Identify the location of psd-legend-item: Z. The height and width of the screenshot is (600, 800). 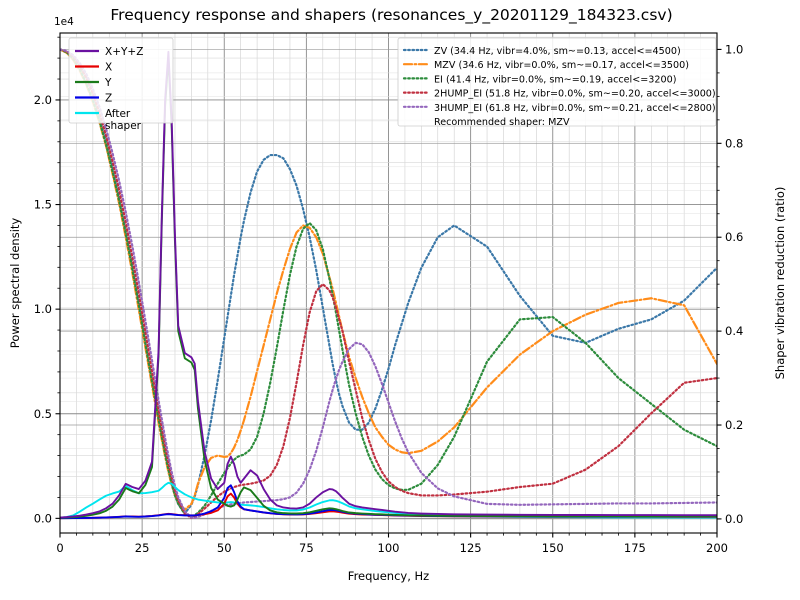
(93, 99).